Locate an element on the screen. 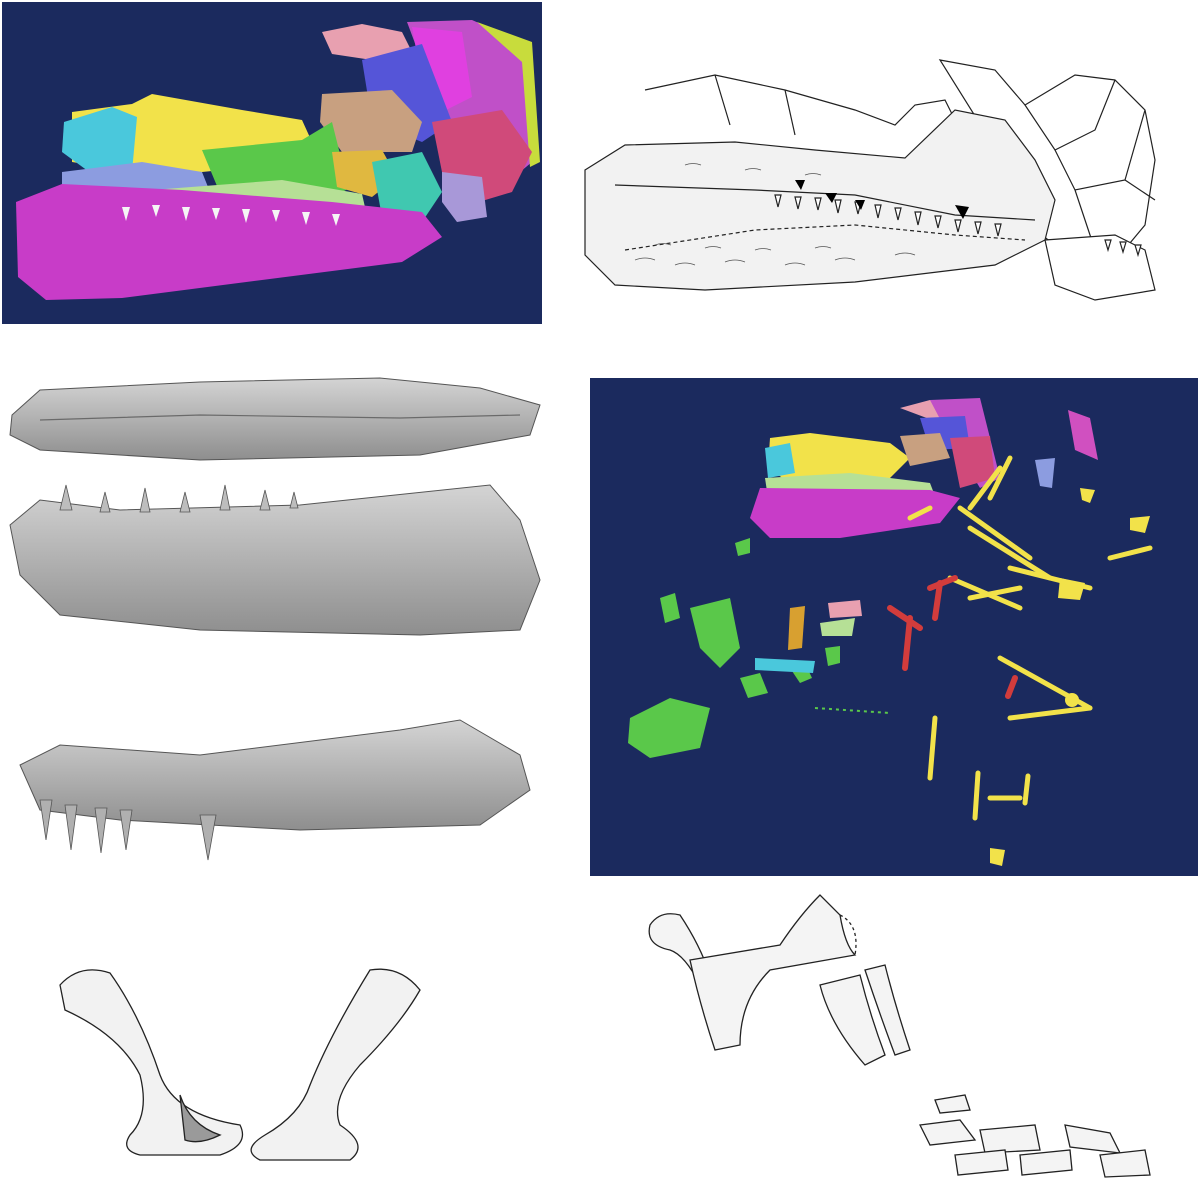 This screenshot has width=1200, height=1204. posterior-teeth is located at coordinates (1123, 248).